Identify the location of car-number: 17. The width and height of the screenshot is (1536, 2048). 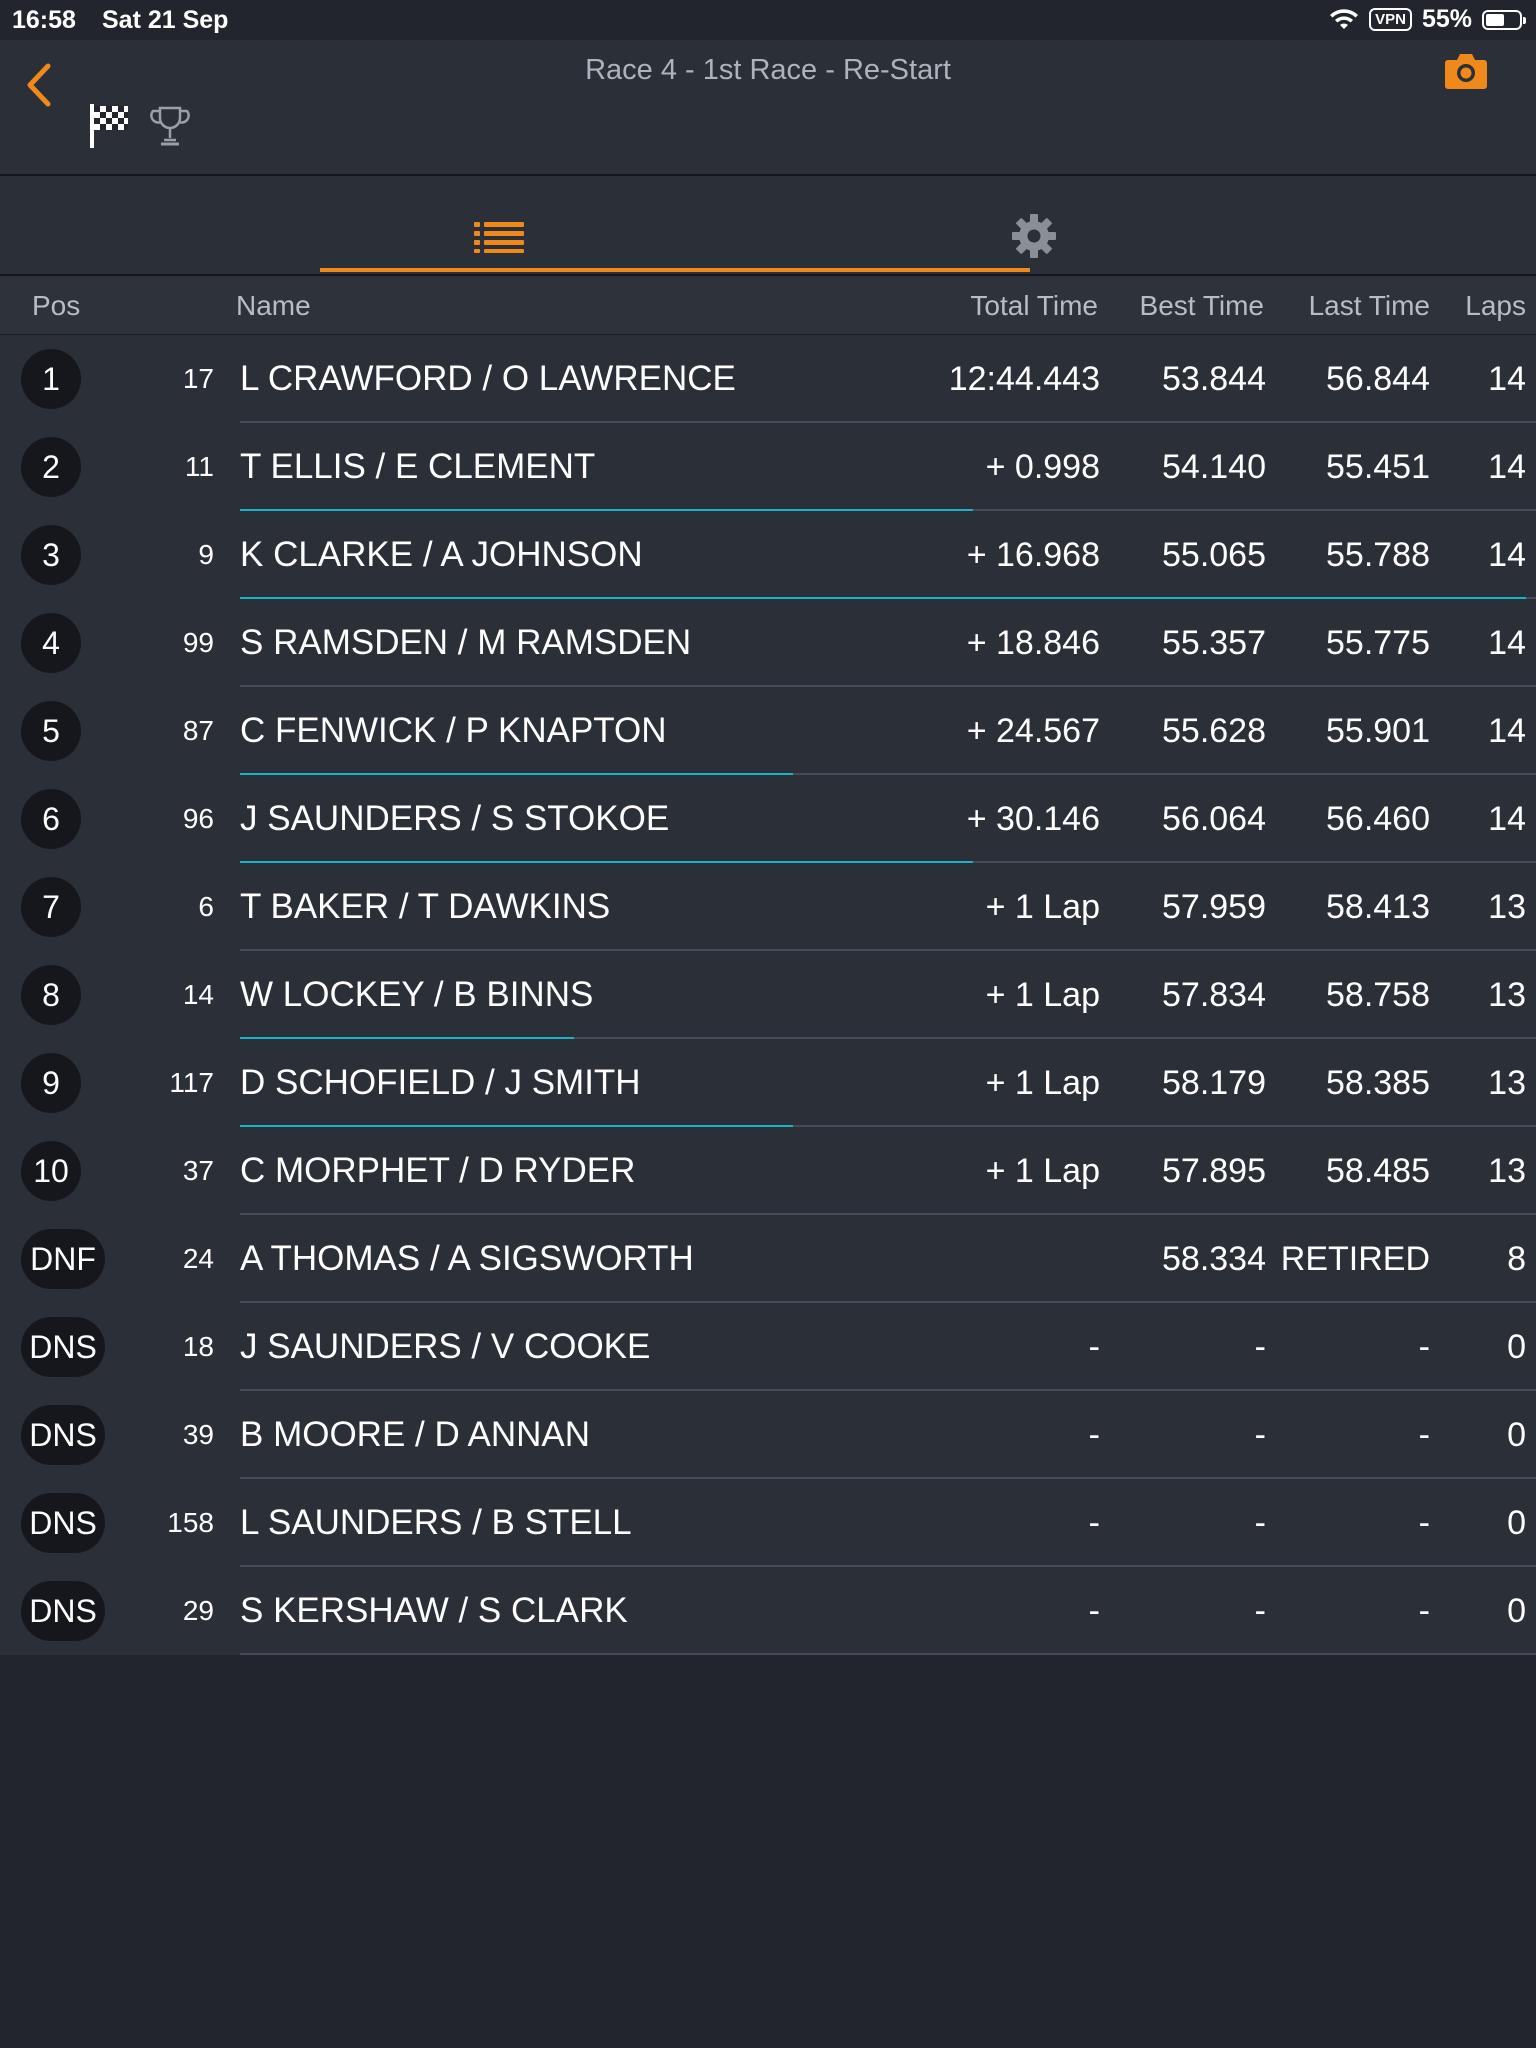
(198, 378).